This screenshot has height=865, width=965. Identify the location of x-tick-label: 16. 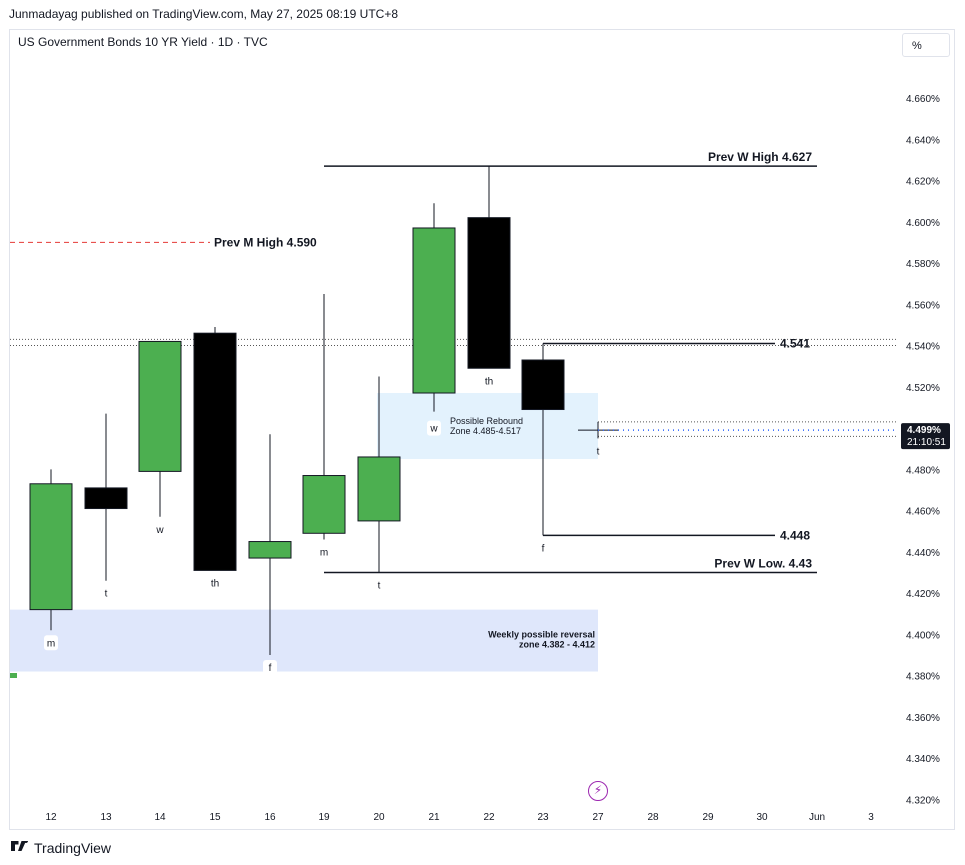
(270, 817).